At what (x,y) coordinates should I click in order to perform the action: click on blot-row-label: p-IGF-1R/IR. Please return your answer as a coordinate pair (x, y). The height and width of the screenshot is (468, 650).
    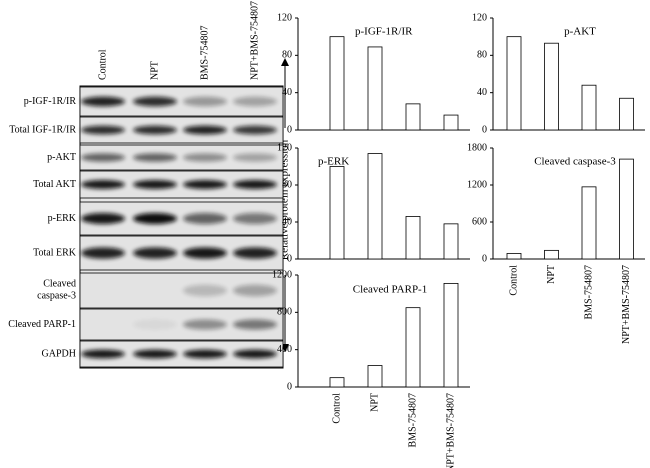
    Looking at the image, I should click on (50, 101).